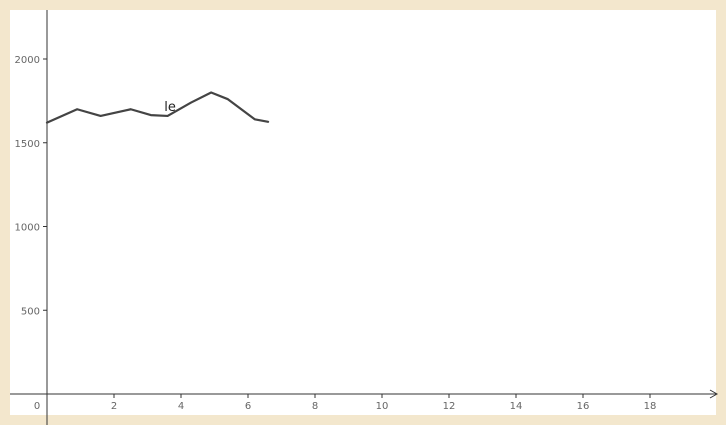 The width and height of the screenshot is (726, 425). I want to click on y-tick-label: 1000, so click(27, 228).